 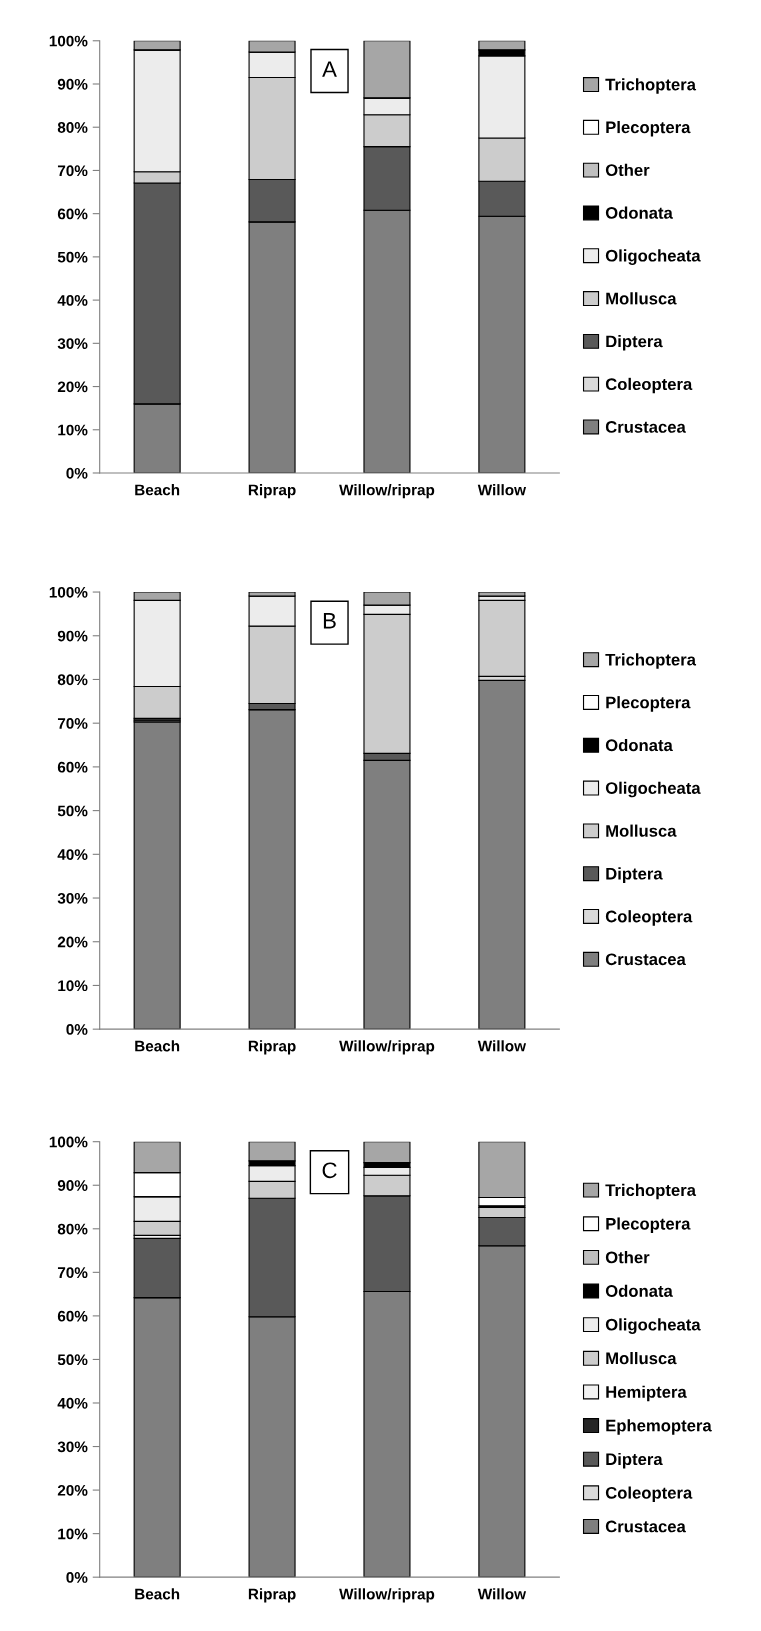 What do you see at coordinates (646, 1393) in the screenshot?
I see `legend-label: Hemiptera` at bounding box center [646, 1393].